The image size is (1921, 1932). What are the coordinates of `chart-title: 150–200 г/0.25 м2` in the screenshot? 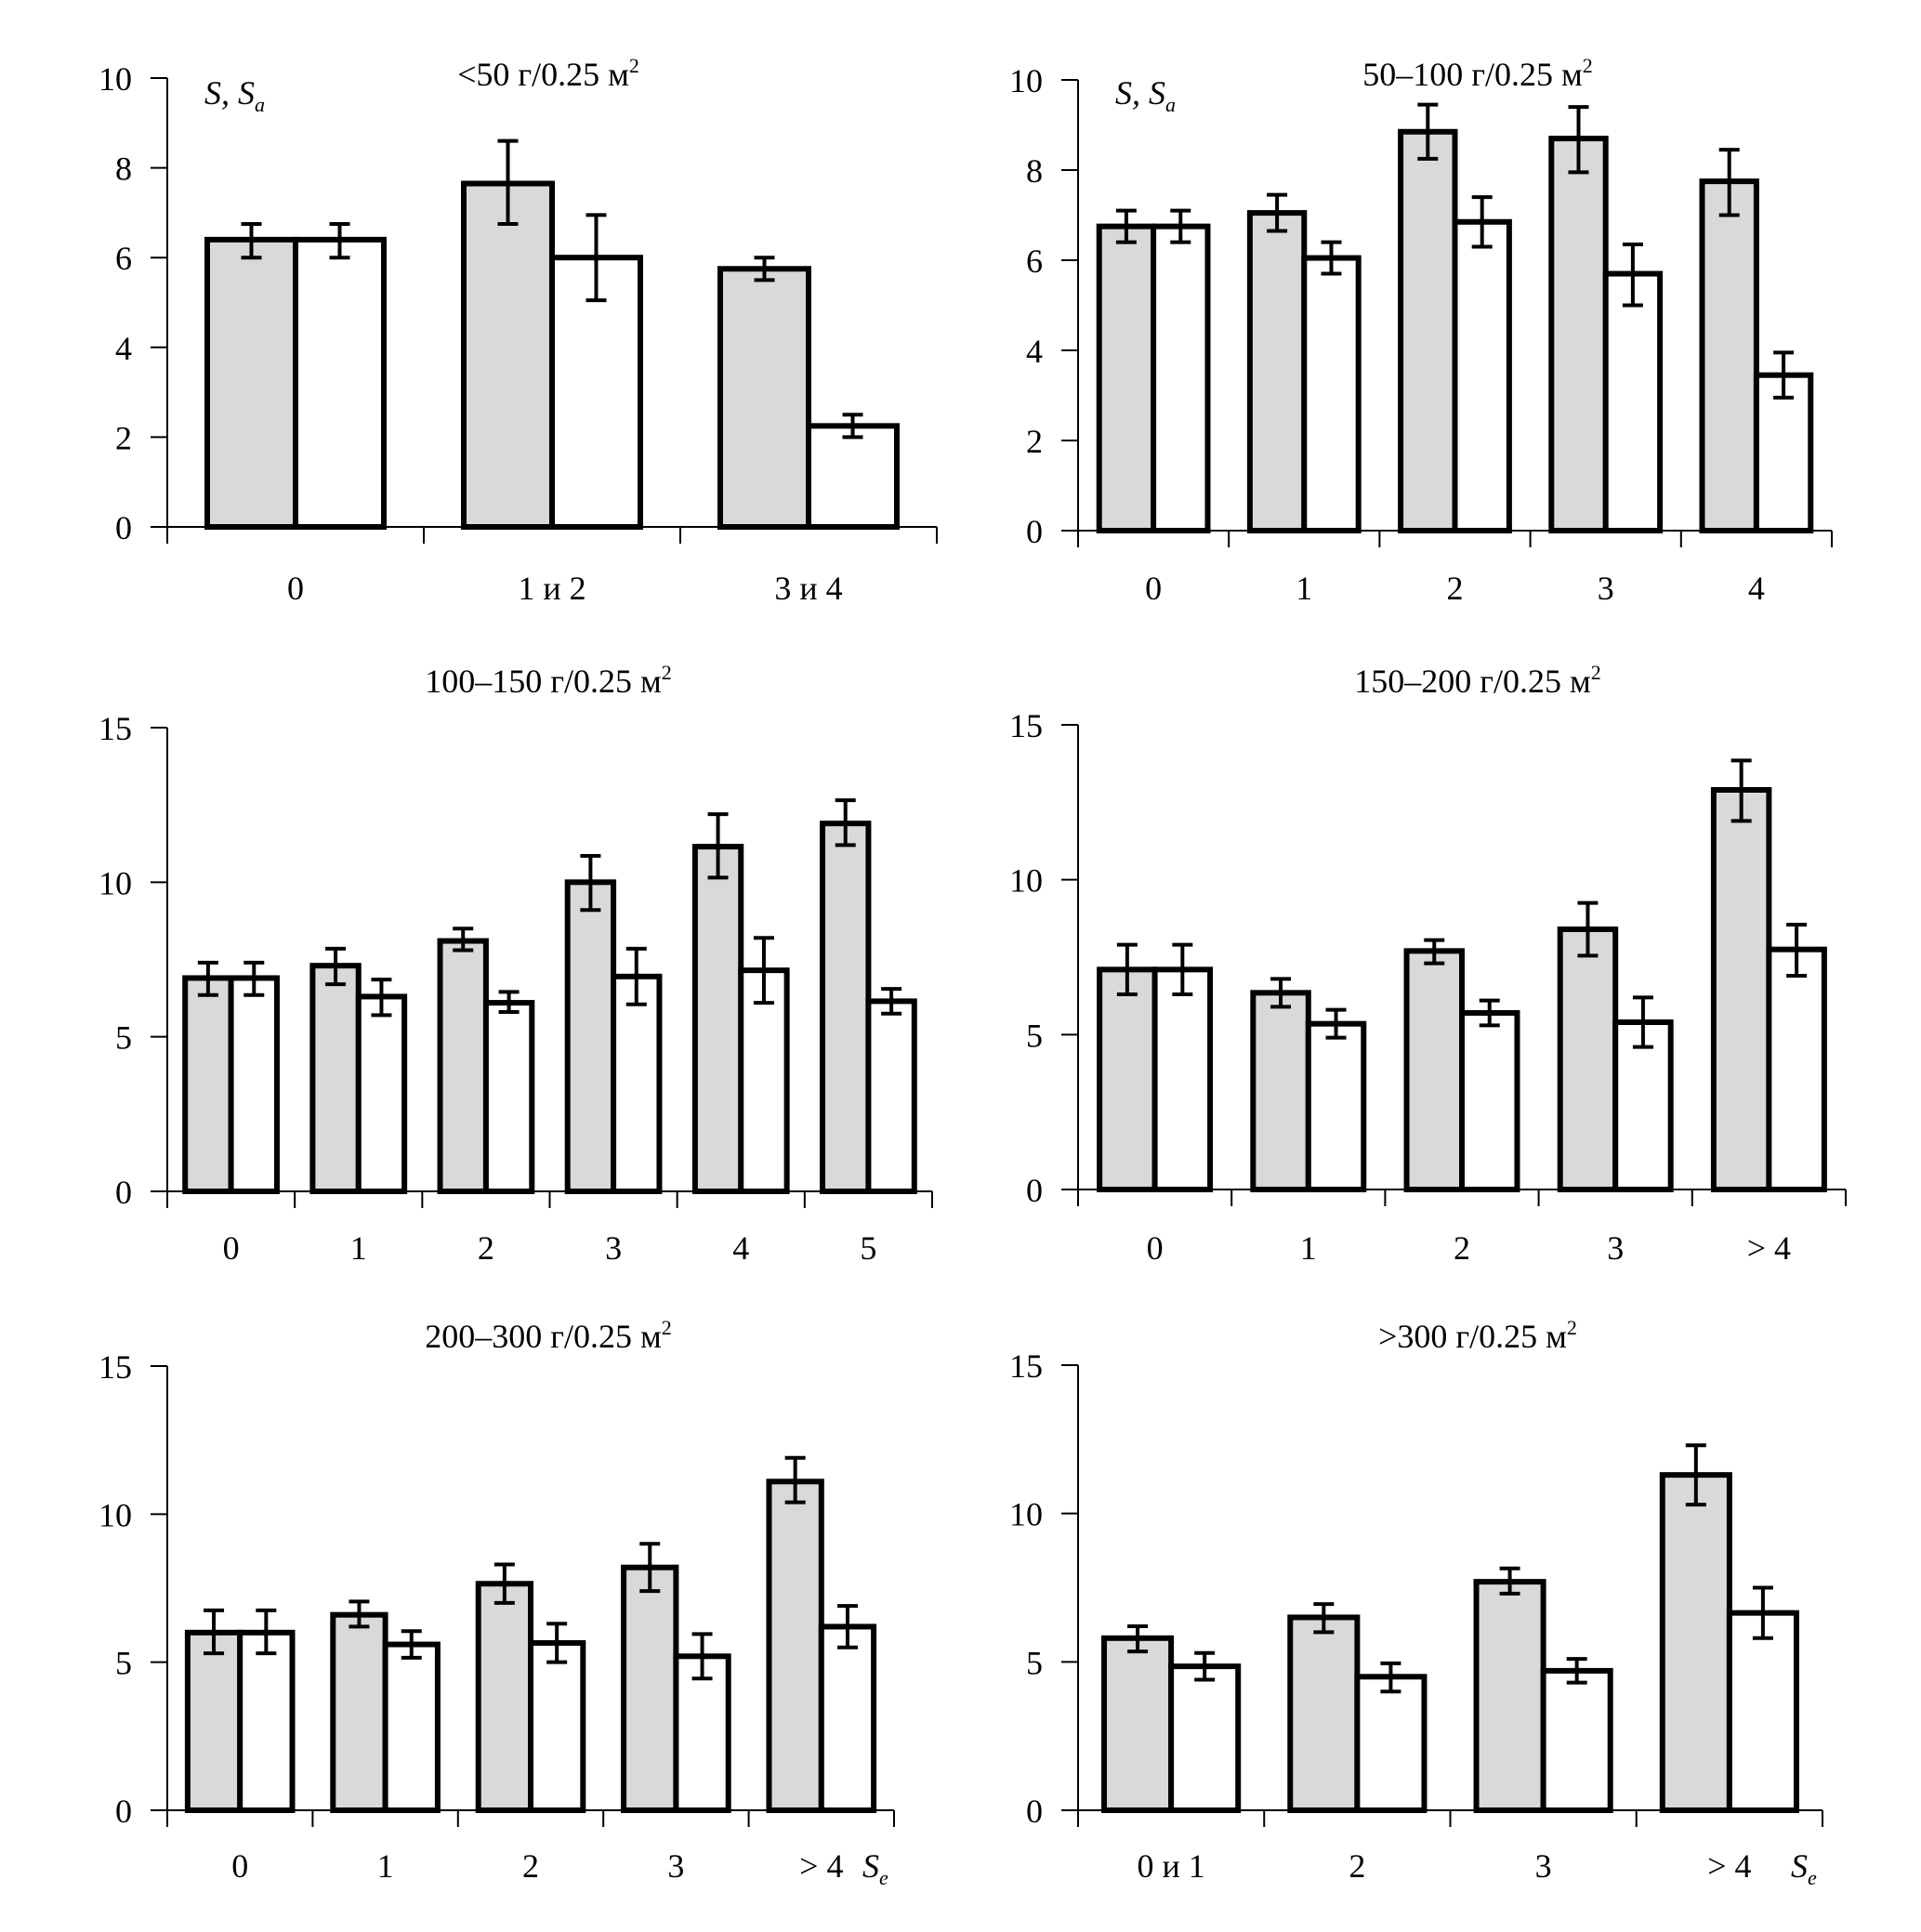 It's located at (1477, 680).